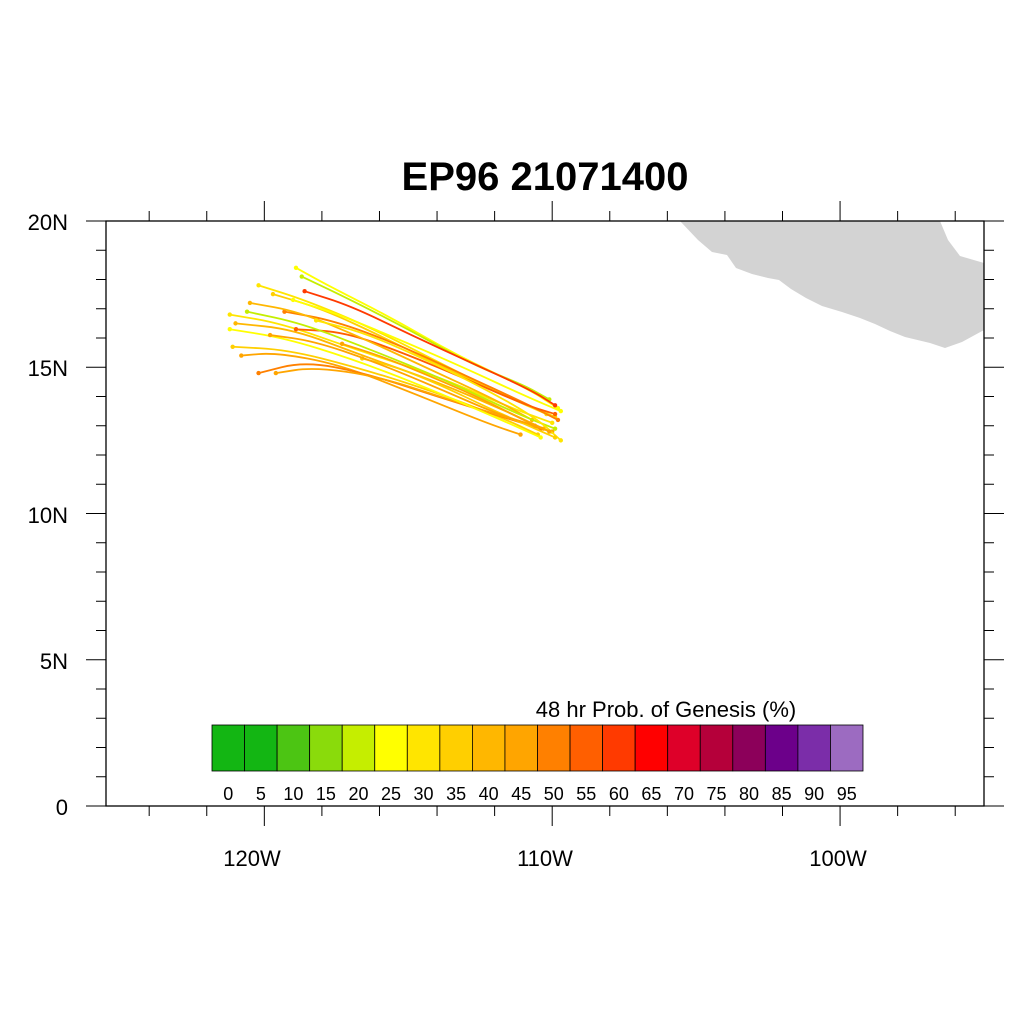 This screenshot has width=1024, height=1024. Describe the element at coordinates (847, 794) in the screenshot. I see `colorbar-label: 95` at that location.